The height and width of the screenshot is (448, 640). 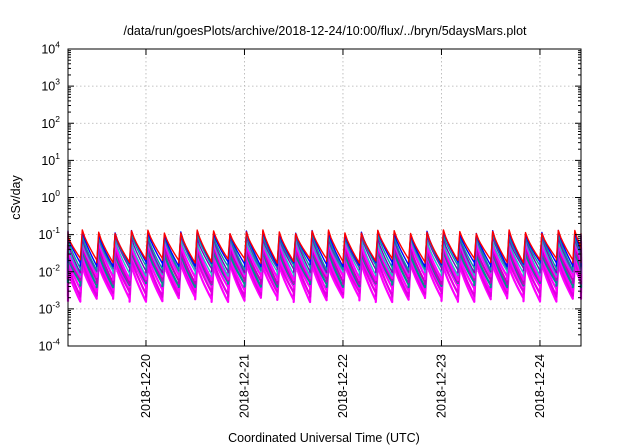 I want to click on y-tick-label: 10⁴, so click(x=50, y=48).